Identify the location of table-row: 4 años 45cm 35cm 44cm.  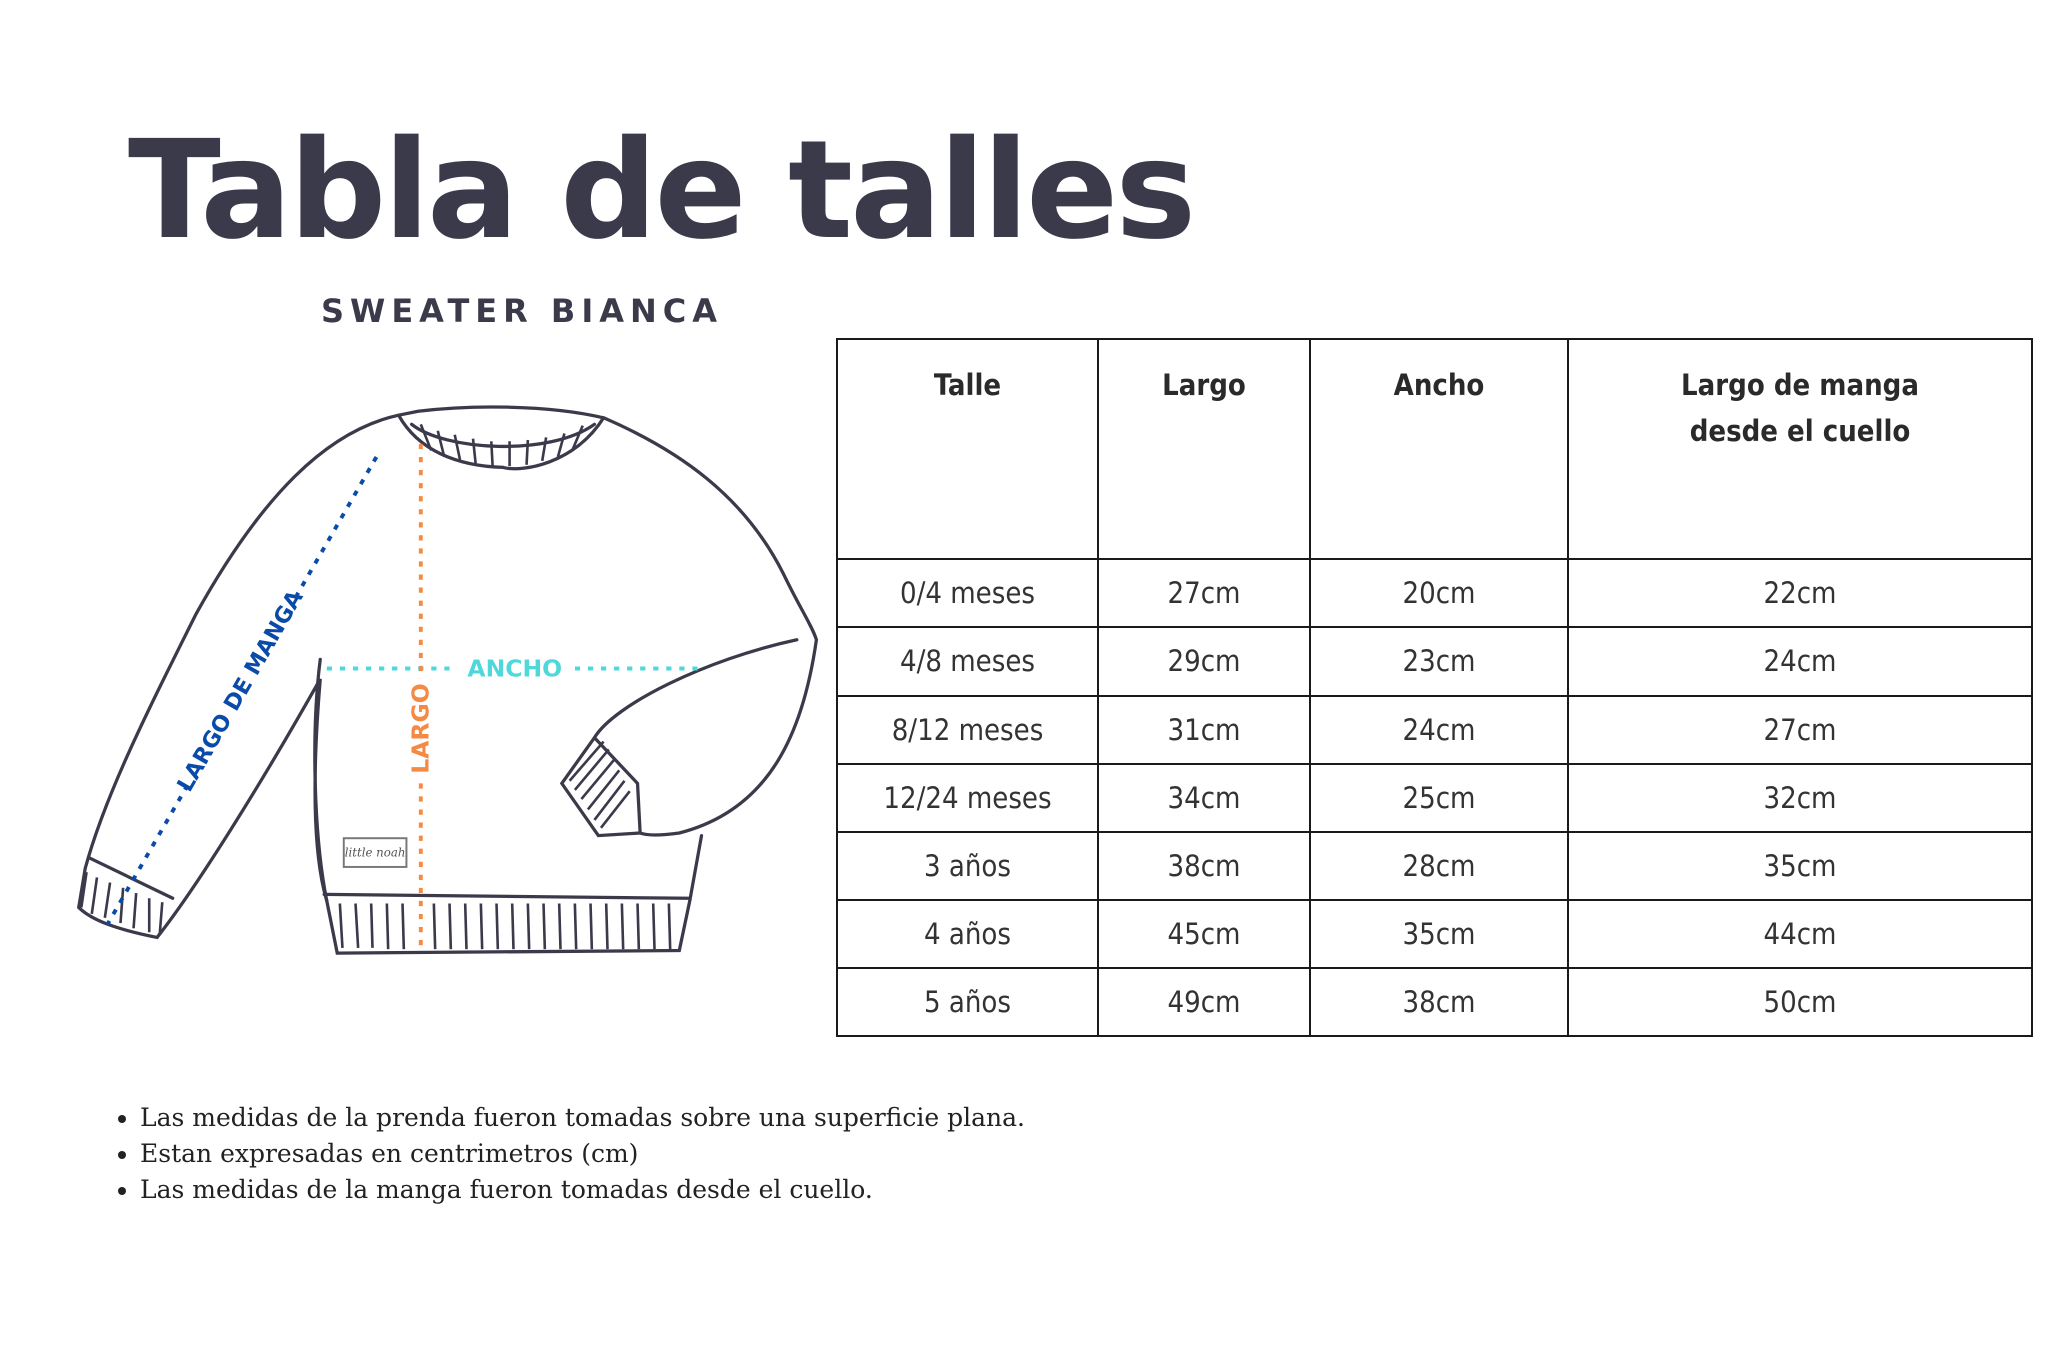
(1434, 933).